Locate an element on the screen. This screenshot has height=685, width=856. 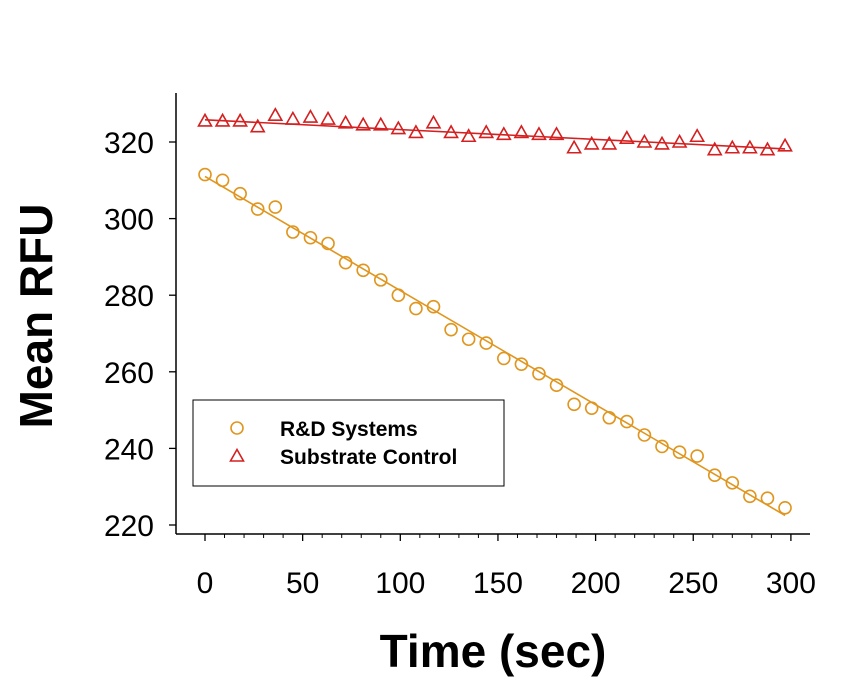
x-axis-title: Time (sec) is located at coordinates (493, 651).